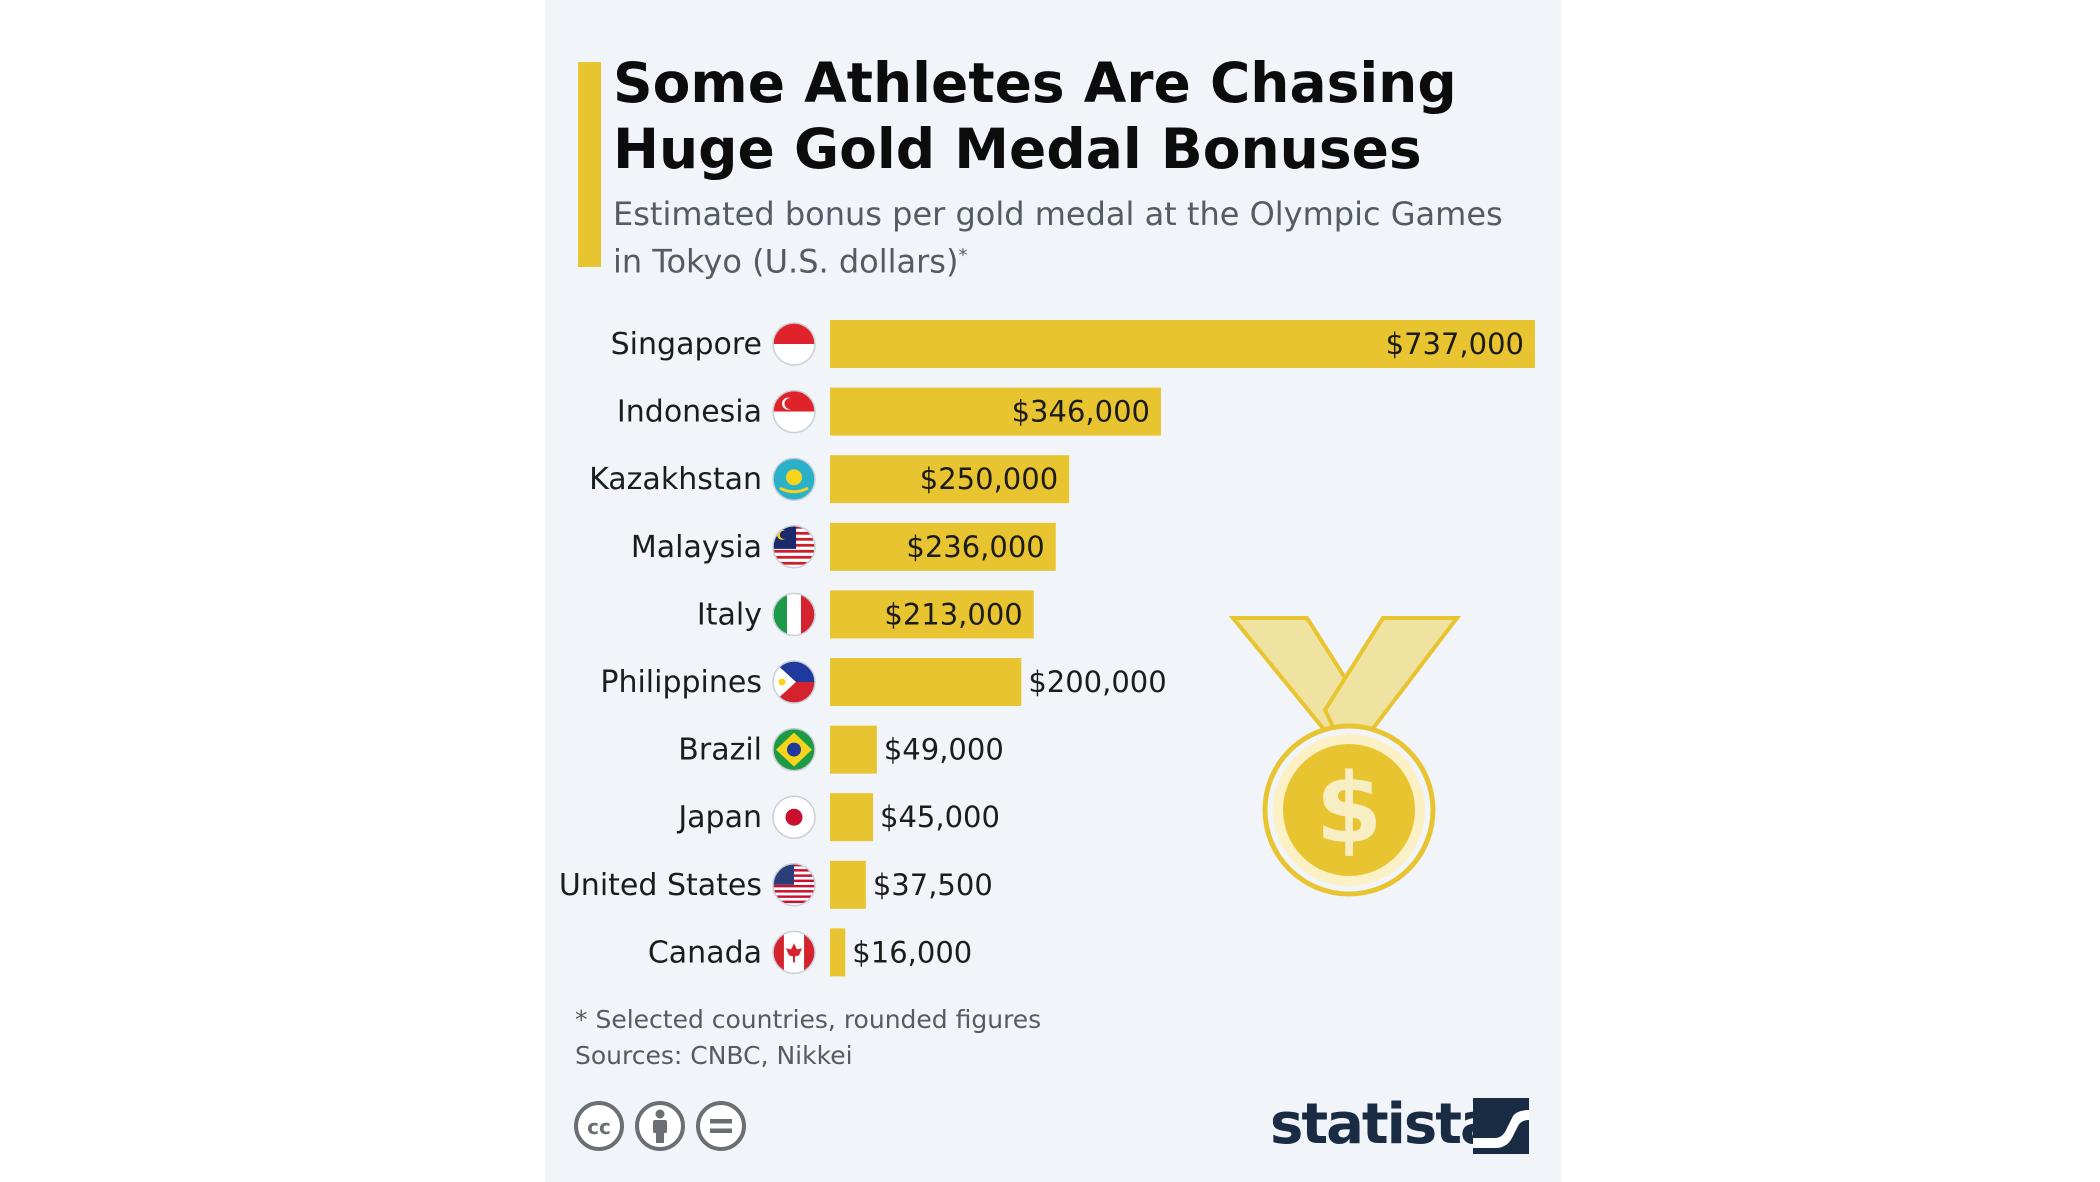 This screenshot has height=1182, width=2100. I want to click on category-label: Canada, so click(705, 952).